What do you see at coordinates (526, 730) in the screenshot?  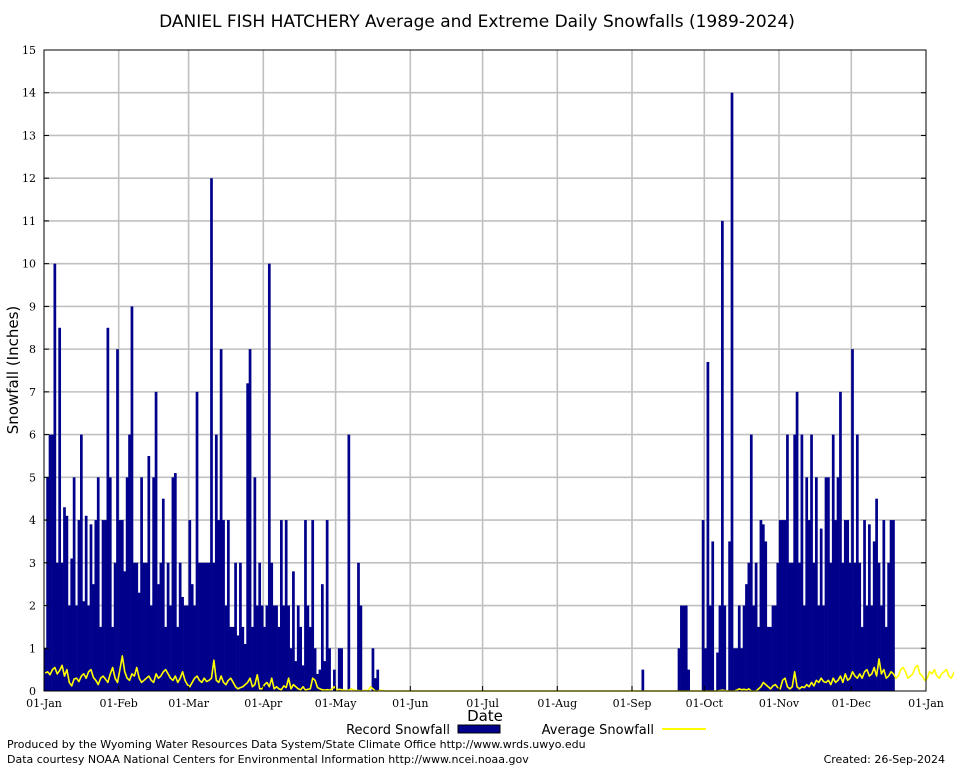 I see `legend: Record Snowfall Average Snowfall` at bounding box center [526, 730].